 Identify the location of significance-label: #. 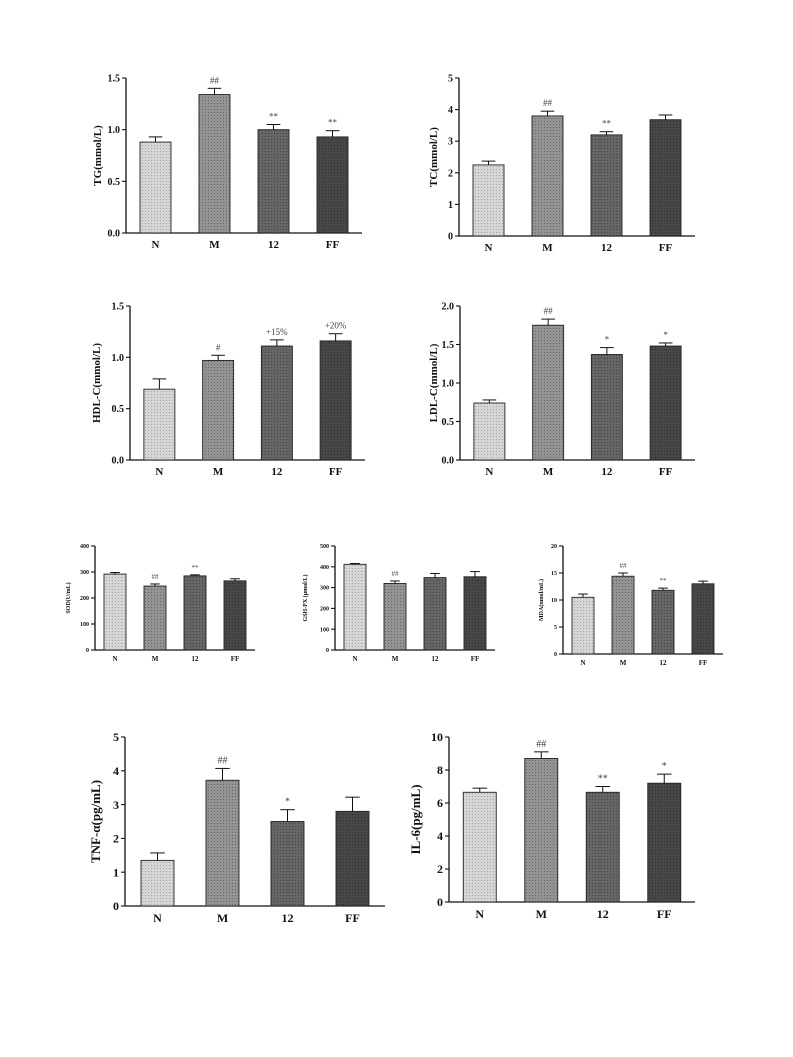
(218, 347).